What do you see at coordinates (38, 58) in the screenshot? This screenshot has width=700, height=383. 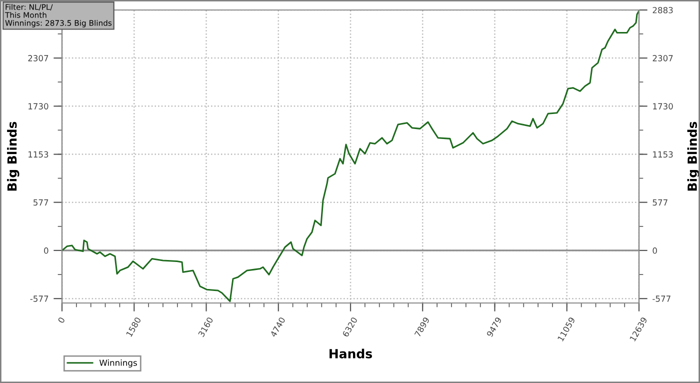 I see `y-tick-label: 2307` at bounding box center [38, 58].